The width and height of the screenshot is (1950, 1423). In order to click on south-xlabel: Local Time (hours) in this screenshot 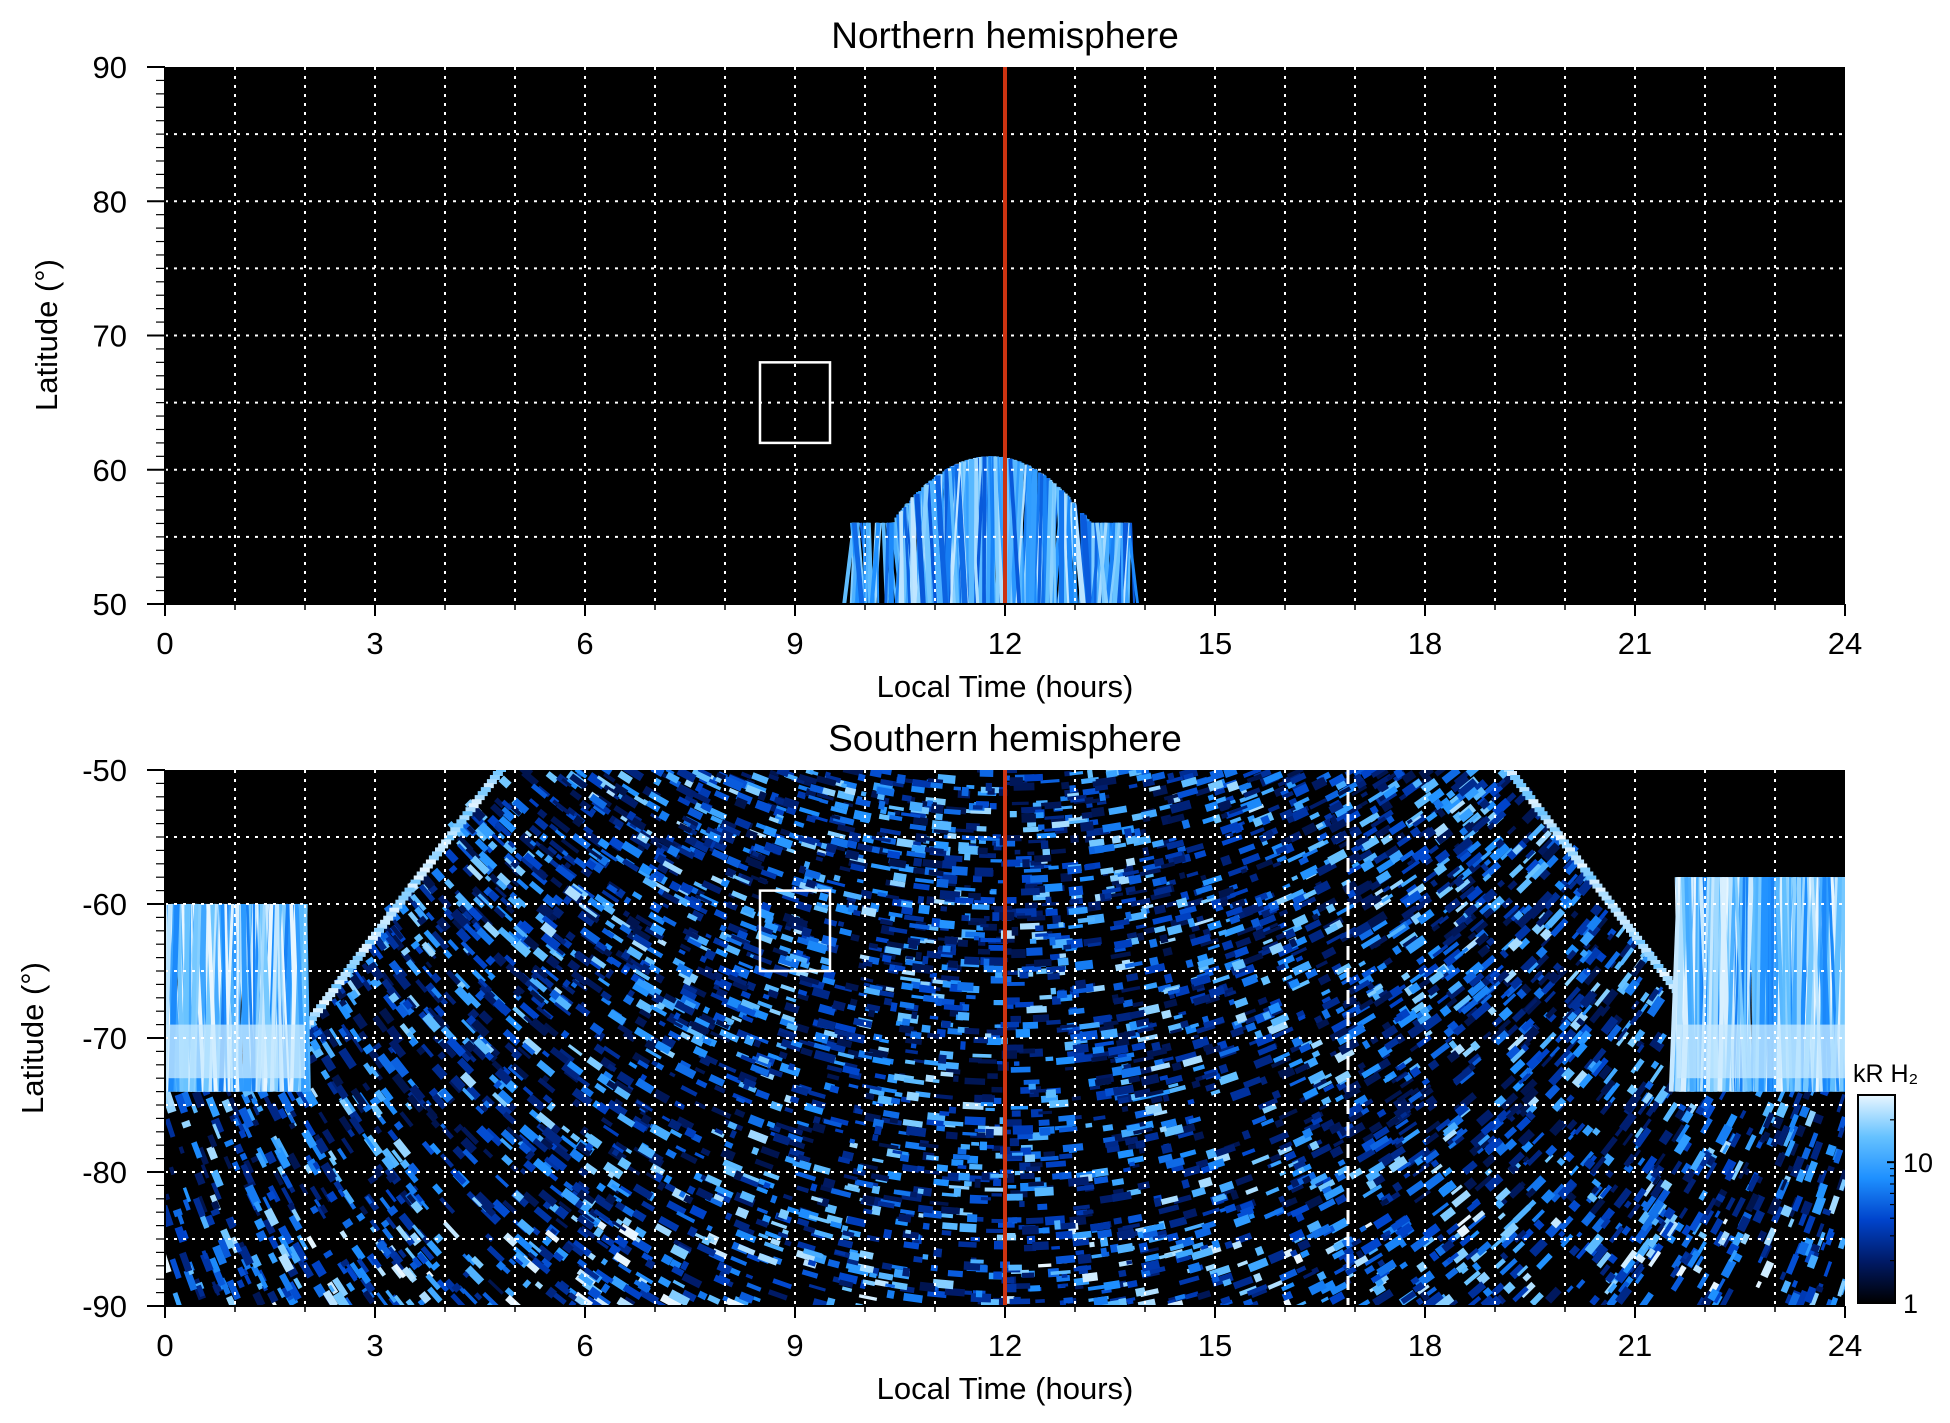, I will do `click(1005, 1388)`.